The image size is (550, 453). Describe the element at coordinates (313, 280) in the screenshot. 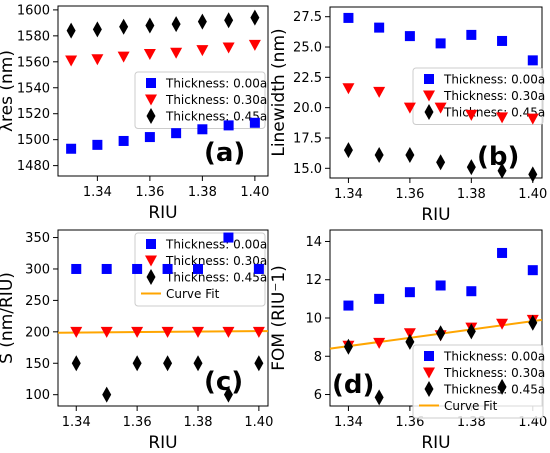

I see `y-tick-label: 12` at that location.